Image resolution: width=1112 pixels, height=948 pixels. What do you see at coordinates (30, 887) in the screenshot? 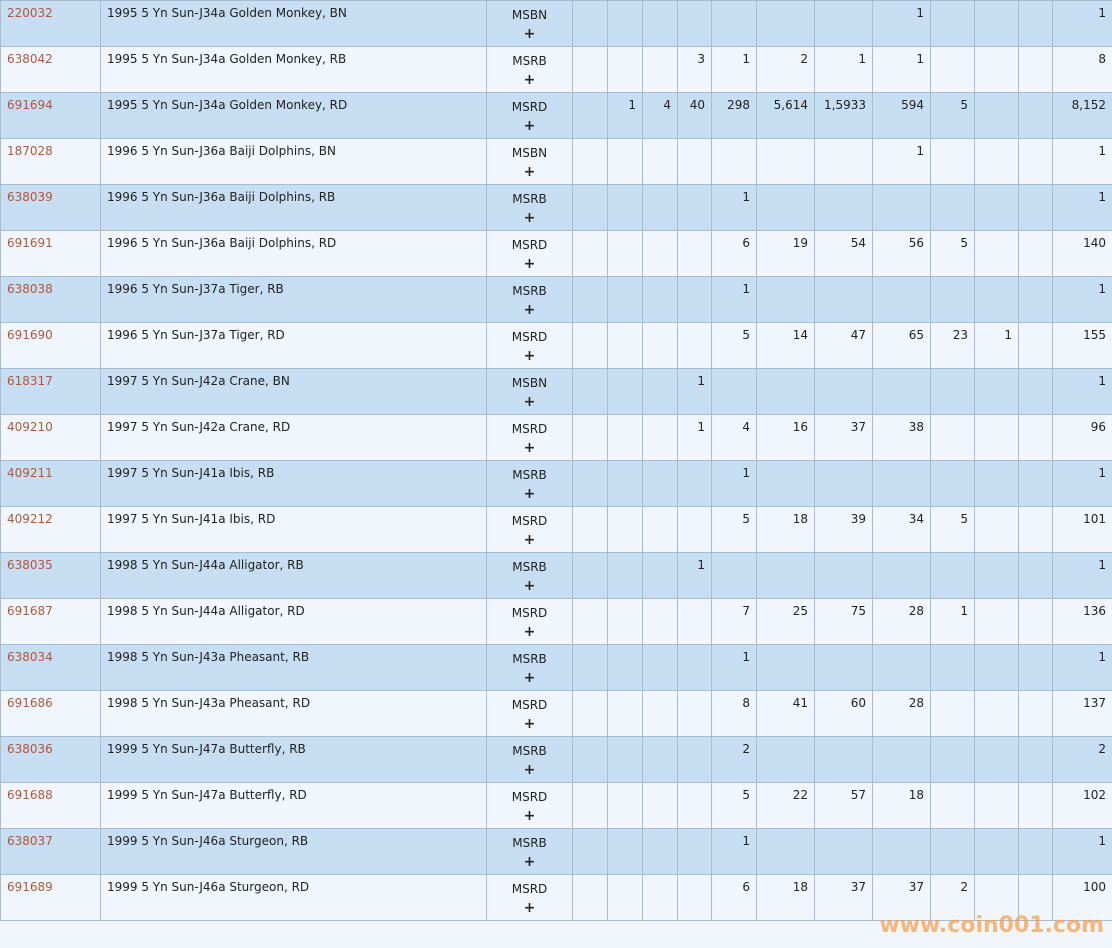
I see `cert-id-link: 691689` at bounding box center [30, 887].